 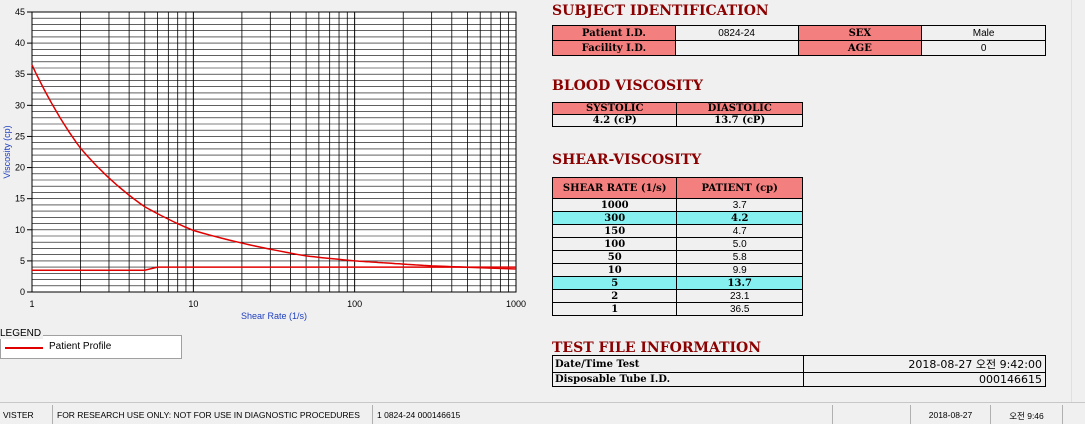 I want to click on date-time-test-value: 2018-08-27 오전 9:42:00, so click(x=924, y=364).